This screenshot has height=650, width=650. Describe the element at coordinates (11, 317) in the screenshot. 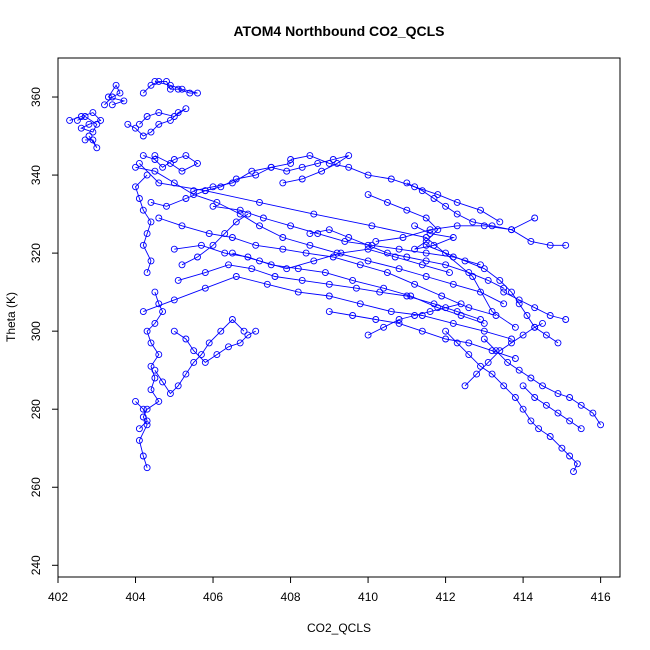

I see `y-axis-label: Theta (K)` at that location.